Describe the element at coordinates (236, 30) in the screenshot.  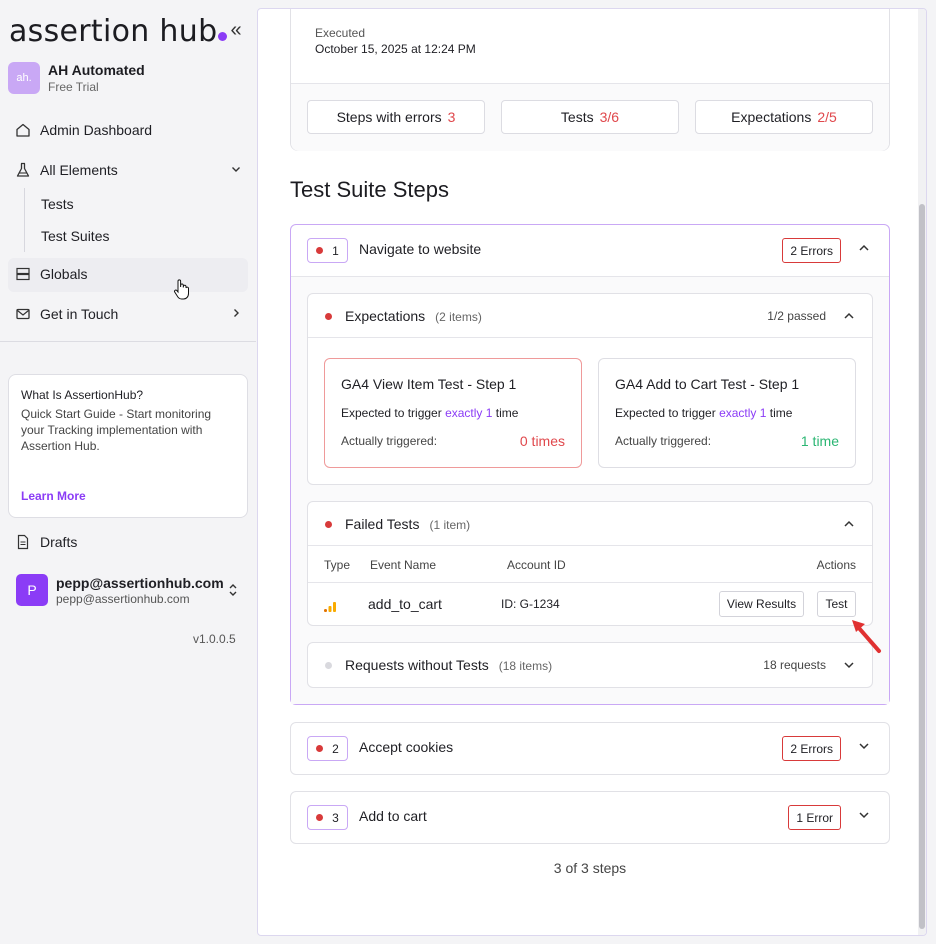
I see `collapse-sidebar-icon: «` at that location.